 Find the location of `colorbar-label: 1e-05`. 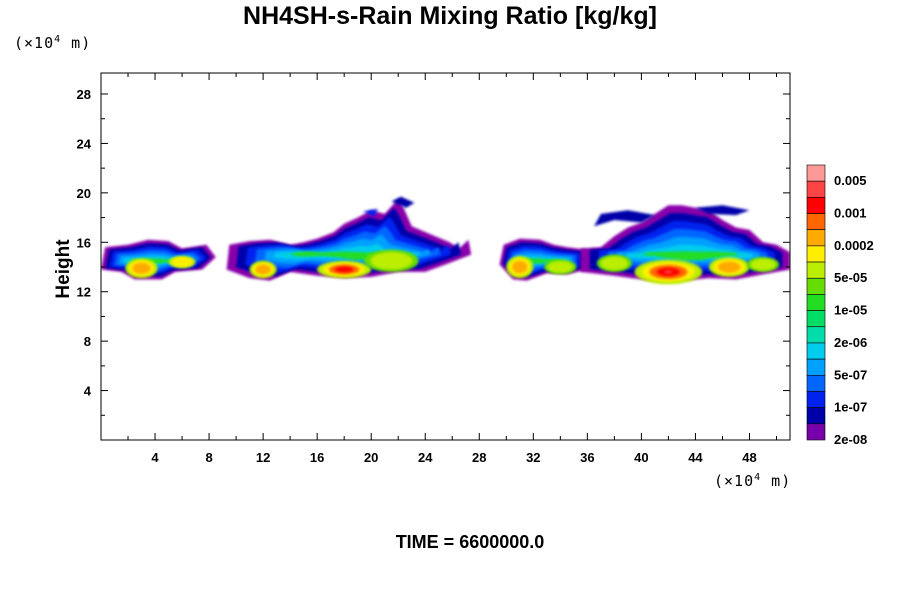

colorbar-label: 1e-05 is located at coordinates (850, 310).